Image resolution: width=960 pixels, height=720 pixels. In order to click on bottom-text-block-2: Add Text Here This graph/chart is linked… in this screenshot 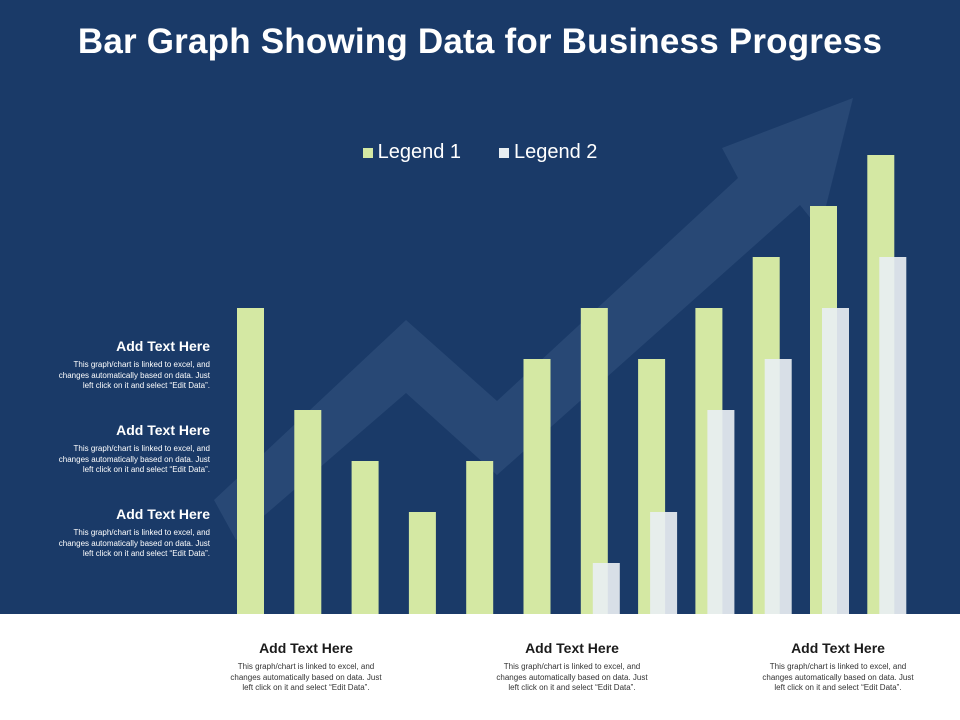, I will do `click(572, 667)`.